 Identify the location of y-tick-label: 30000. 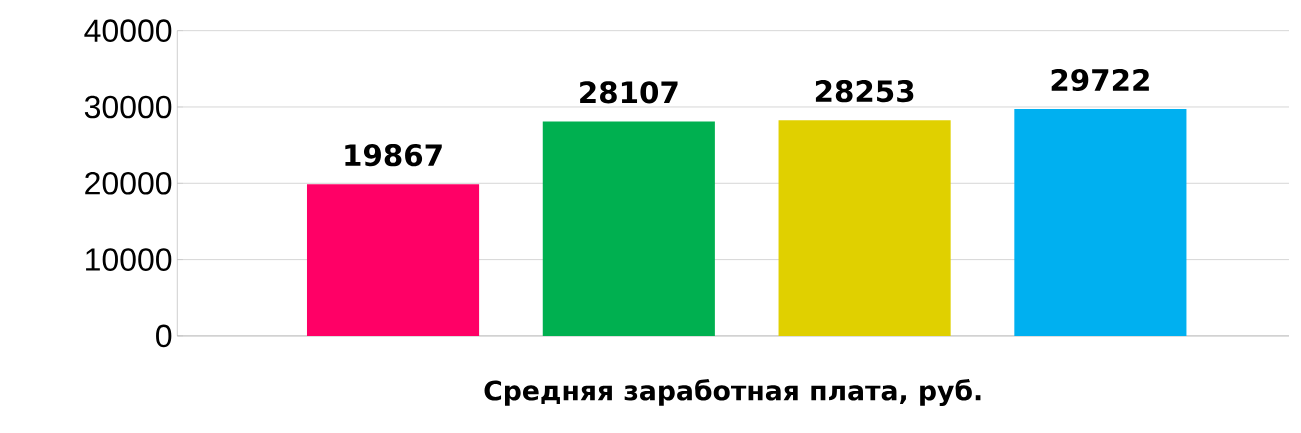
(128, 107).